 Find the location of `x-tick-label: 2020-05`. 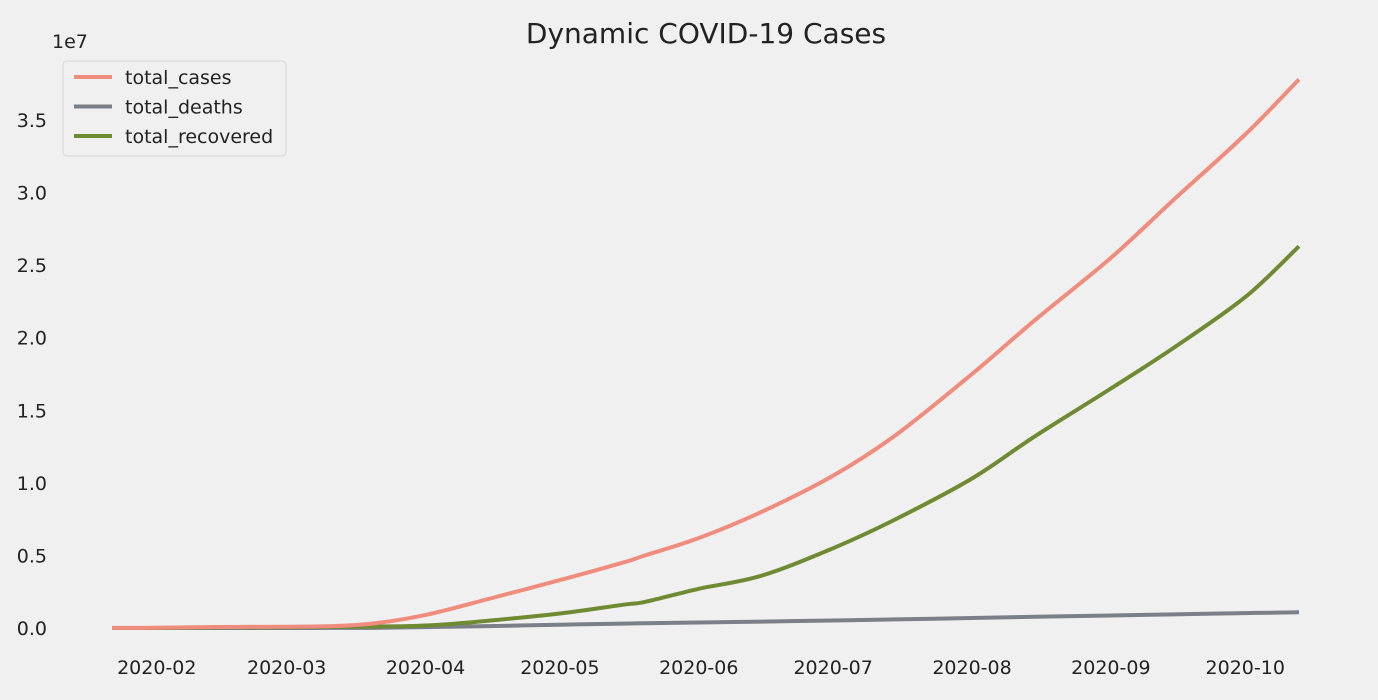

x-tick-label: 2020-05 is located at coordinates (559, 668).